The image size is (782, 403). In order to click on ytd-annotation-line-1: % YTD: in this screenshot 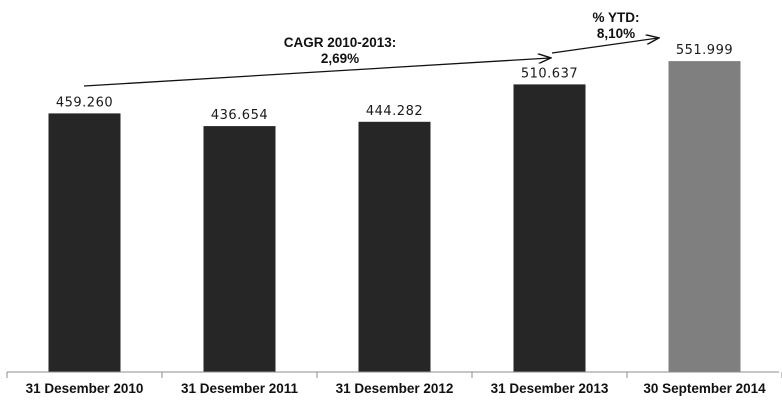, I will do `click(615, 17)`.